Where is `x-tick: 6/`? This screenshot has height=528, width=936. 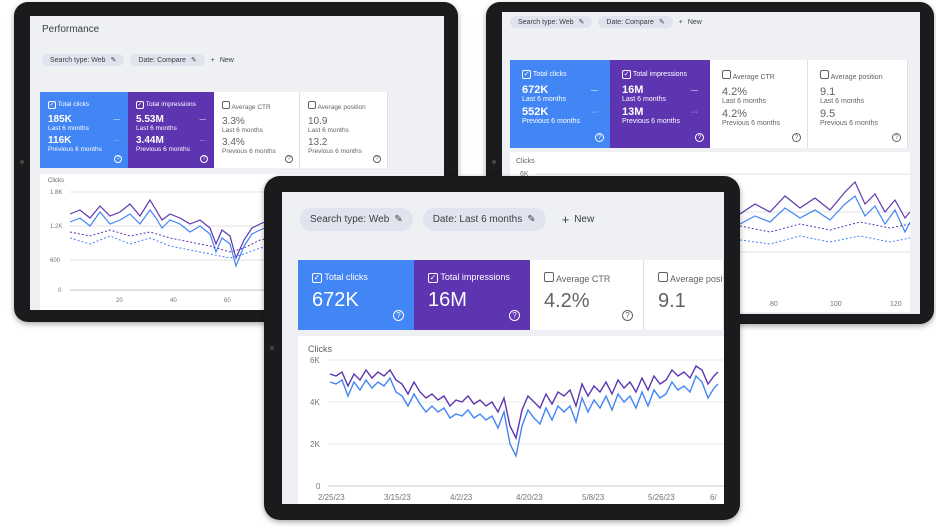
x-tick: 6/ is located at coordinates (713, 497).